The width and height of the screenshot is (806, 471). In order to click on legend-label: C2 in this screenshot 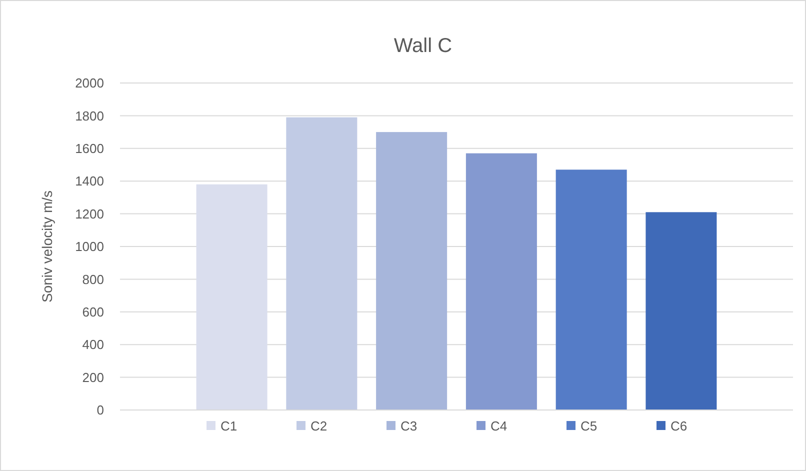, I will do `click(319, 426)`.